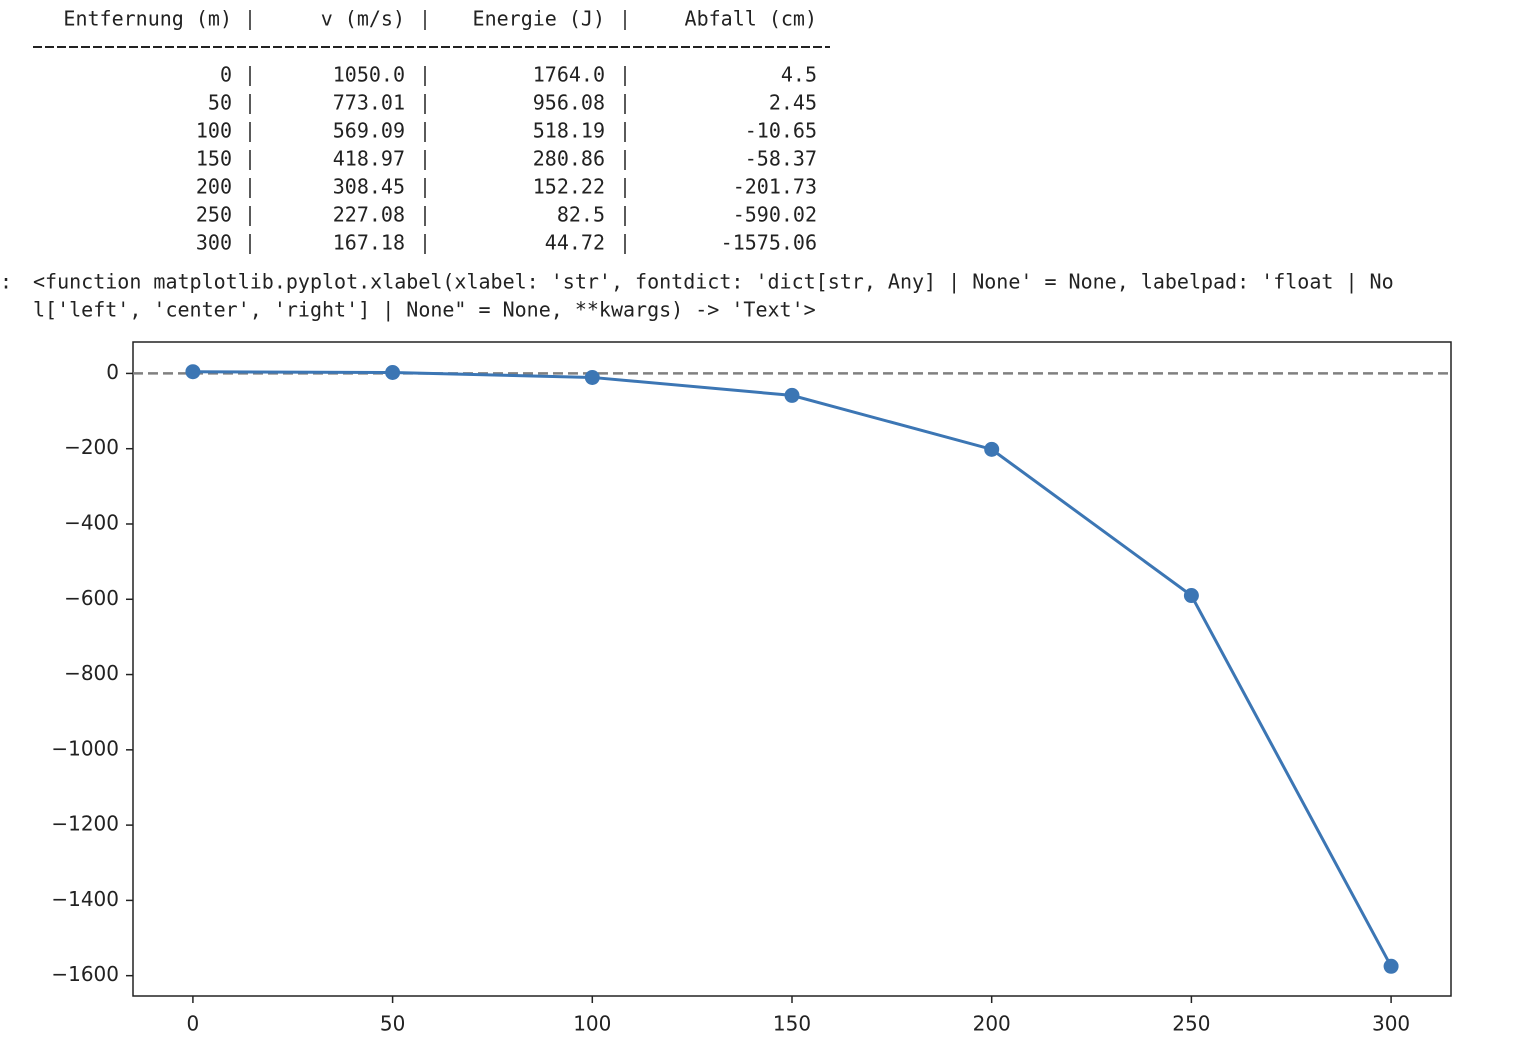  Describe the element at coordinates (775, 187) in the screenshot. I see `table-cell: -201.73` at that location.